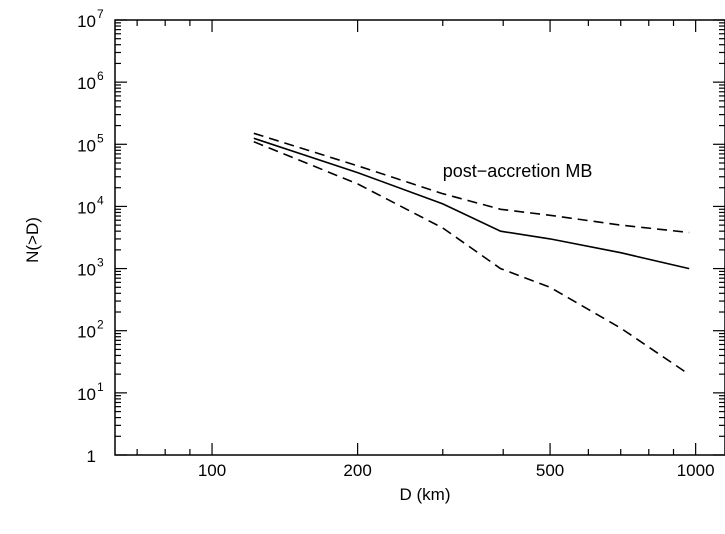 The image size is (725, 534). Describe the element at coordinates (100, 387) in the screenshot. I see `y-tick-exponent: 1` at that location.